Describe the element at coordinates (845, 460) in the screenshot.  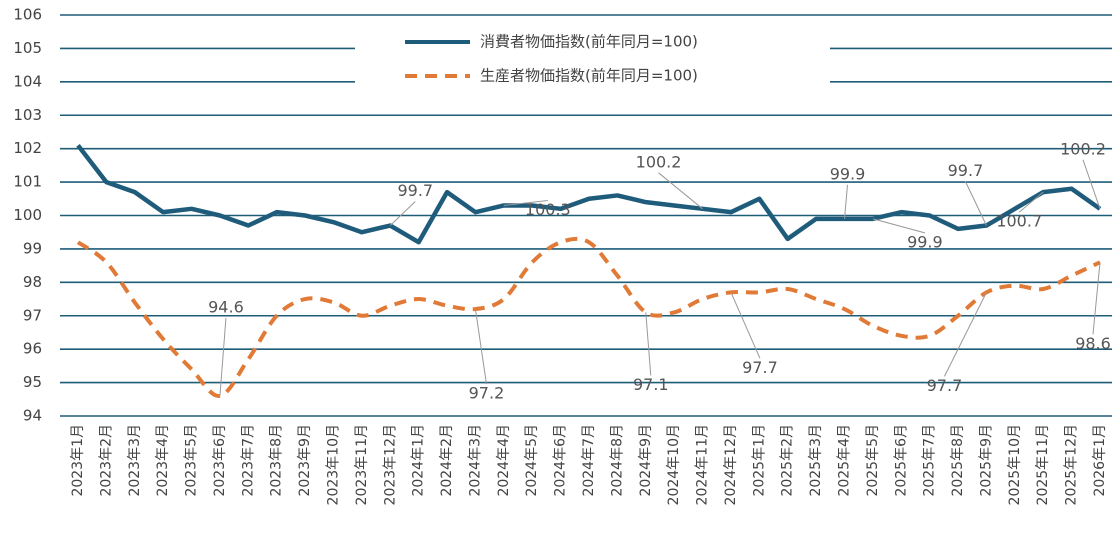
I see `x-tick-label: 2025年4月` at that location.